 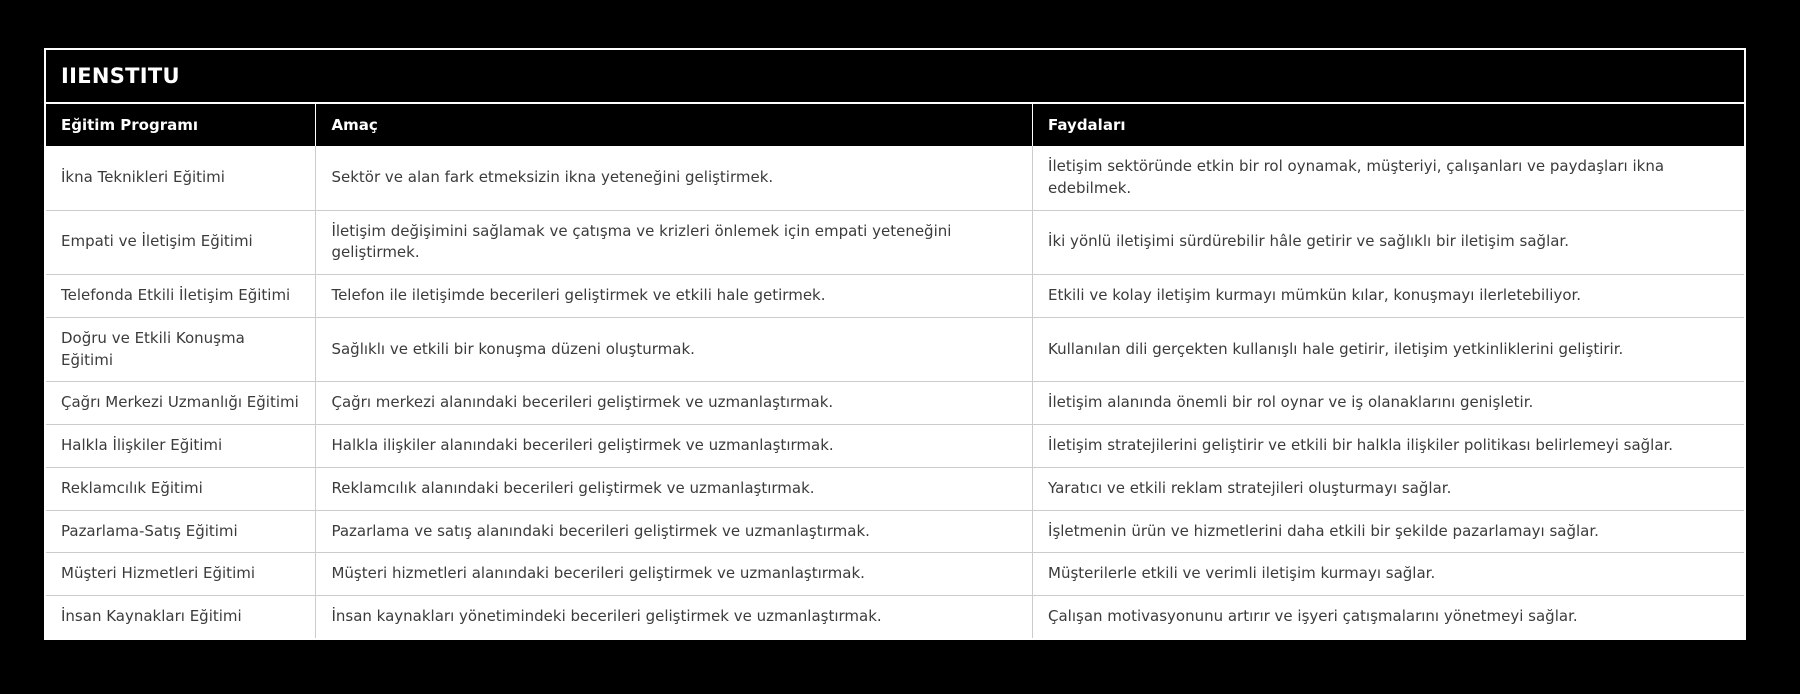 I want to click on cell-program: İnsan Kaynakları Eğitimi, so click(x=181, y=616).